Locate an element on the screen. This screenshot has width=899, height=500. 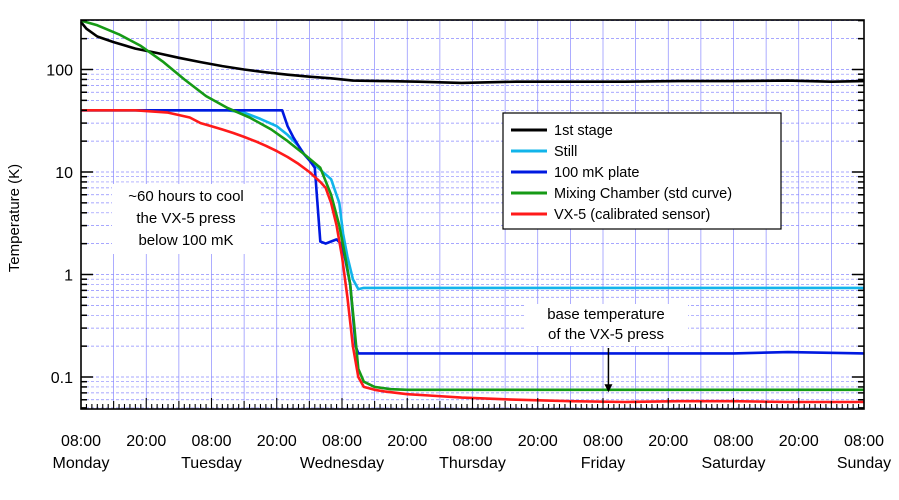
annotation-base-temp-text: base temperature is located at coordinates (606, 314).